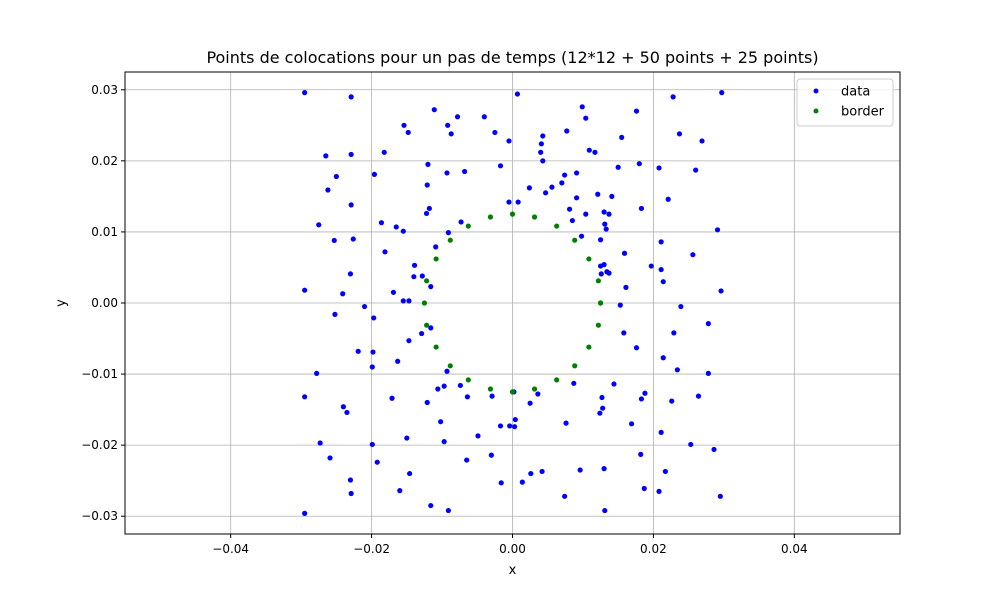 Image resolution: width=1000 pixels, height=600 pixels. I want to click on series-border, so click(512, 303).